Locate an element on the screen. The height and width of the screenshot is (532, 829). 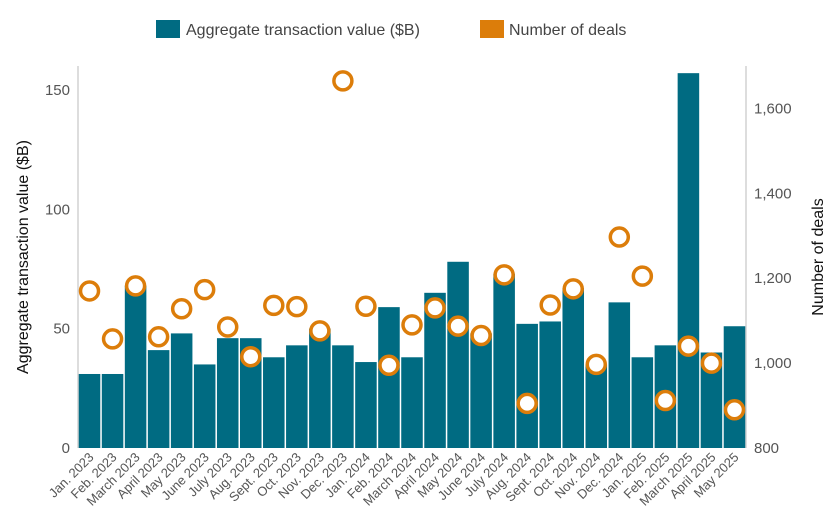
y-tick-label-0: 0 is located at coordinates (66, 448).